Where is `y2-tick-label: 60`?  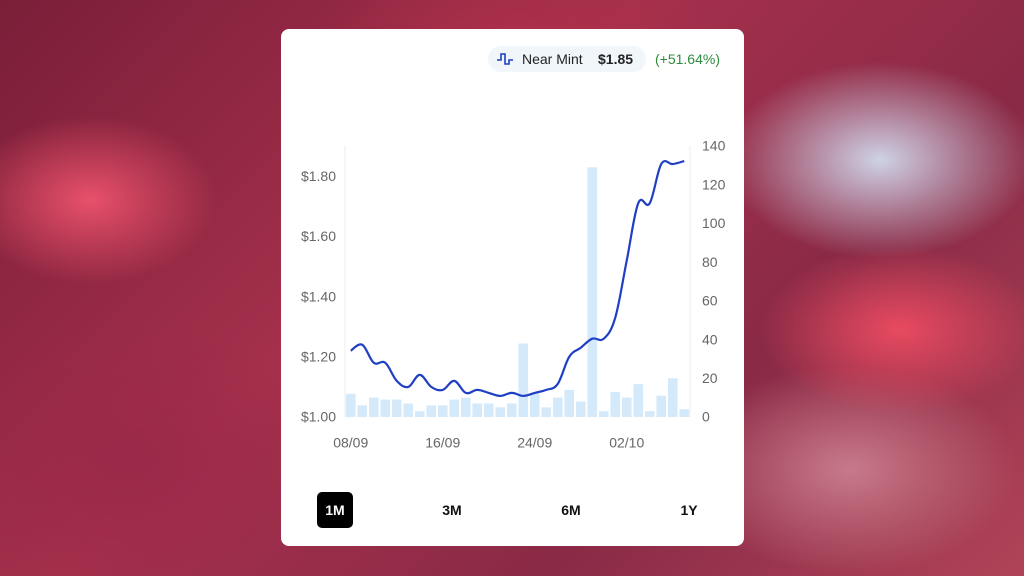
y2-tick-label: 60 is located at coordinates (710, 301).